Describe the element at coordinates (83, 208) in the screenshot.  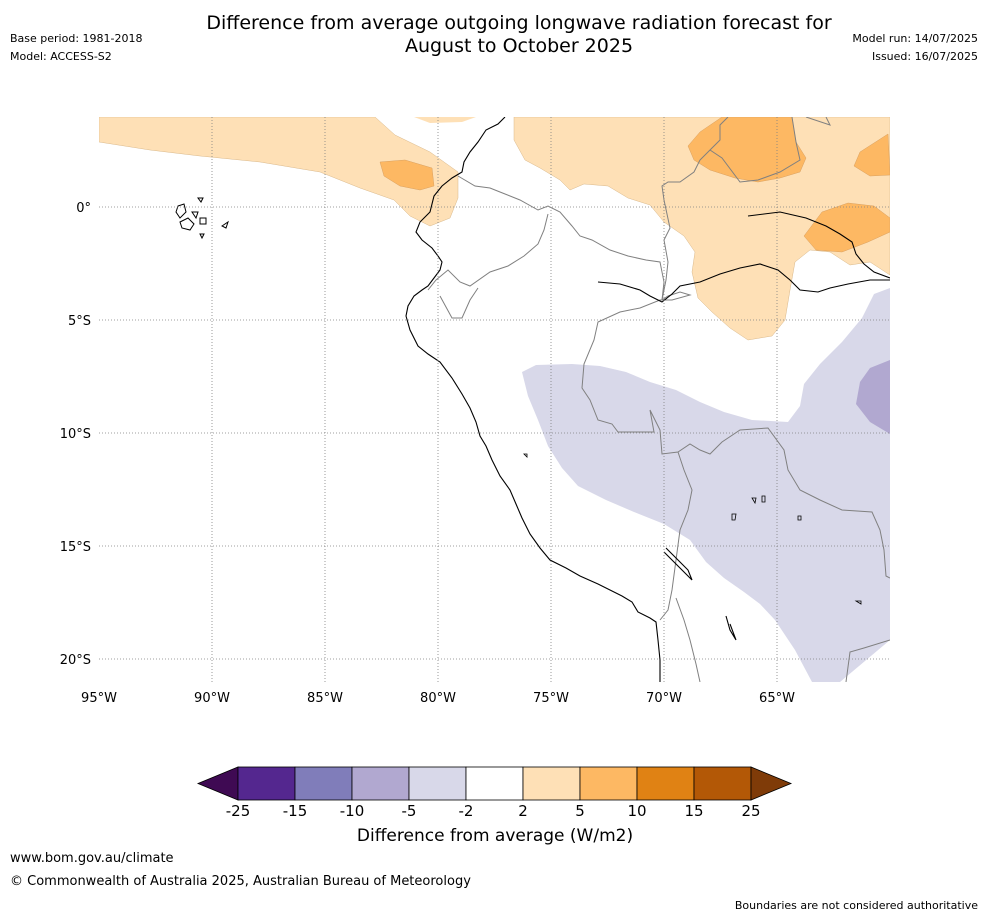
I see `lat-label: 0°` at that location.